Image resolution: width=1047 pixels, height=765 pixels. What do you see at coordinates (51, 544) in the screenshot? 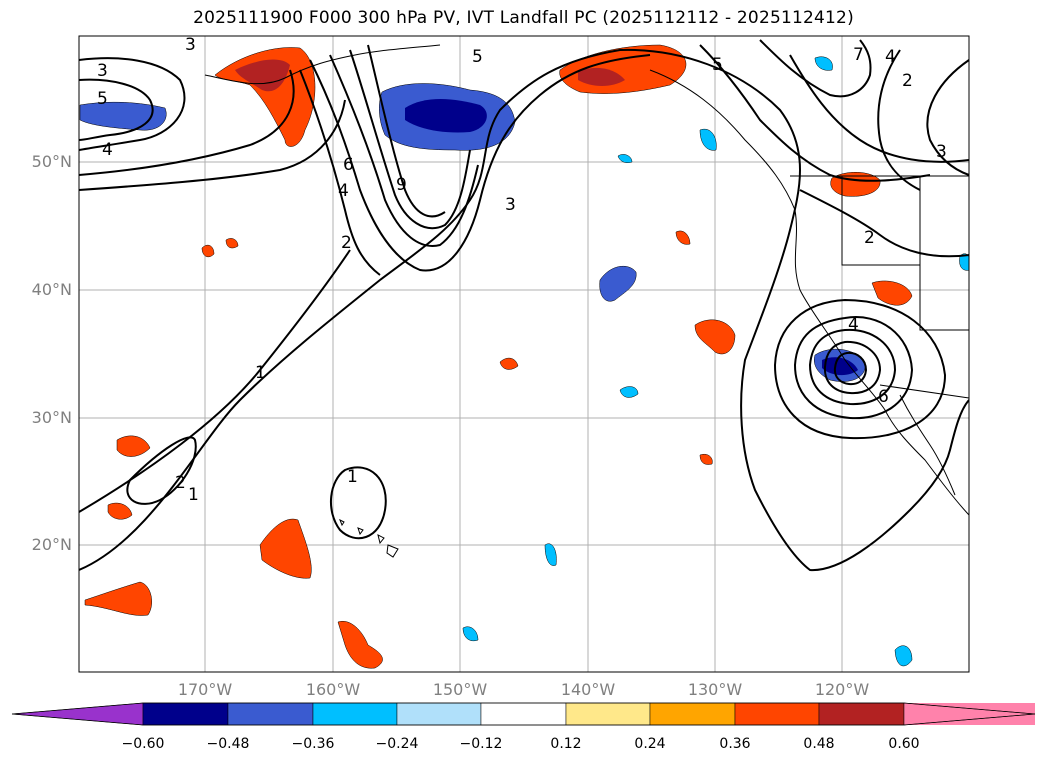
I see `lat-label-20n: 20°N` at bounding box center [51, 544].